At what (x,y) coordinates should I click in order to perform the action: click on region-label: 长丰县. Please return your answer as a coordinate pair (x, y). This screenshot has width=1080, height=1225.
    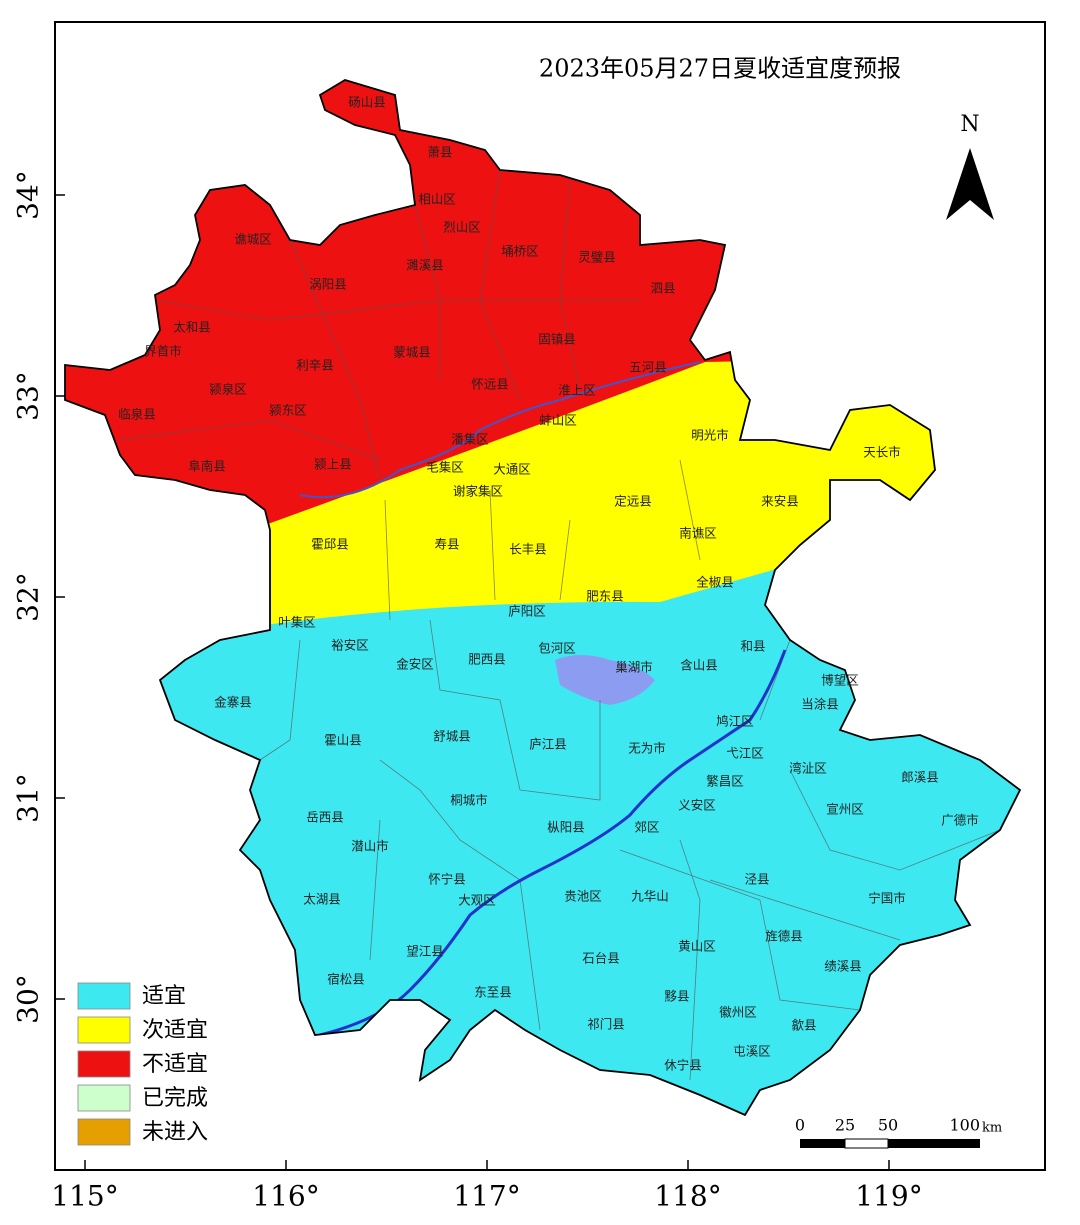
    Looking at the image, I should click on (528, 549).